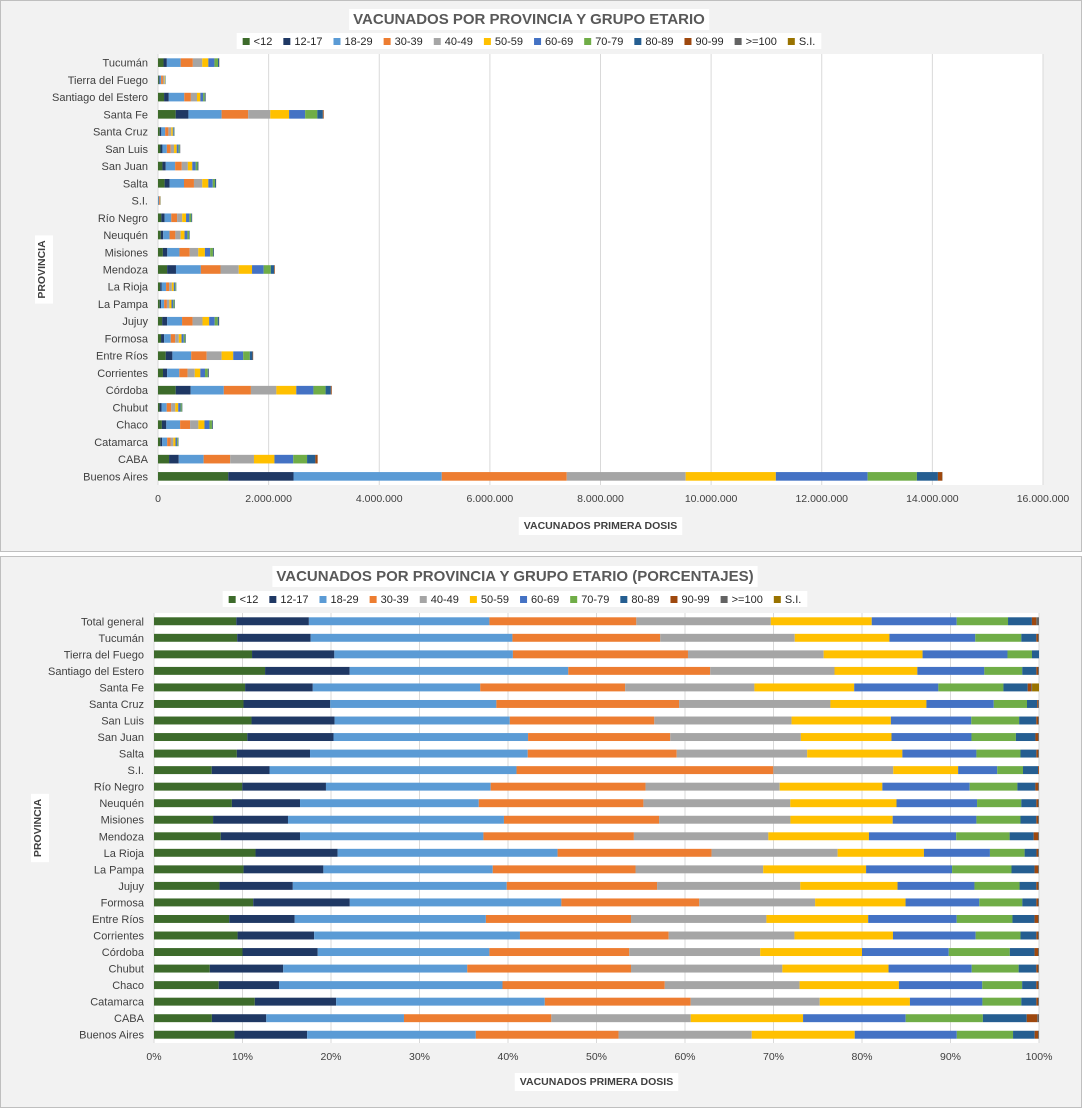 The width and height of the screenshot is (1082, 1108). Describe the element at coordinates (100, 98) in the screenshot. I see `category-label: Santiago del Estero` at that location.